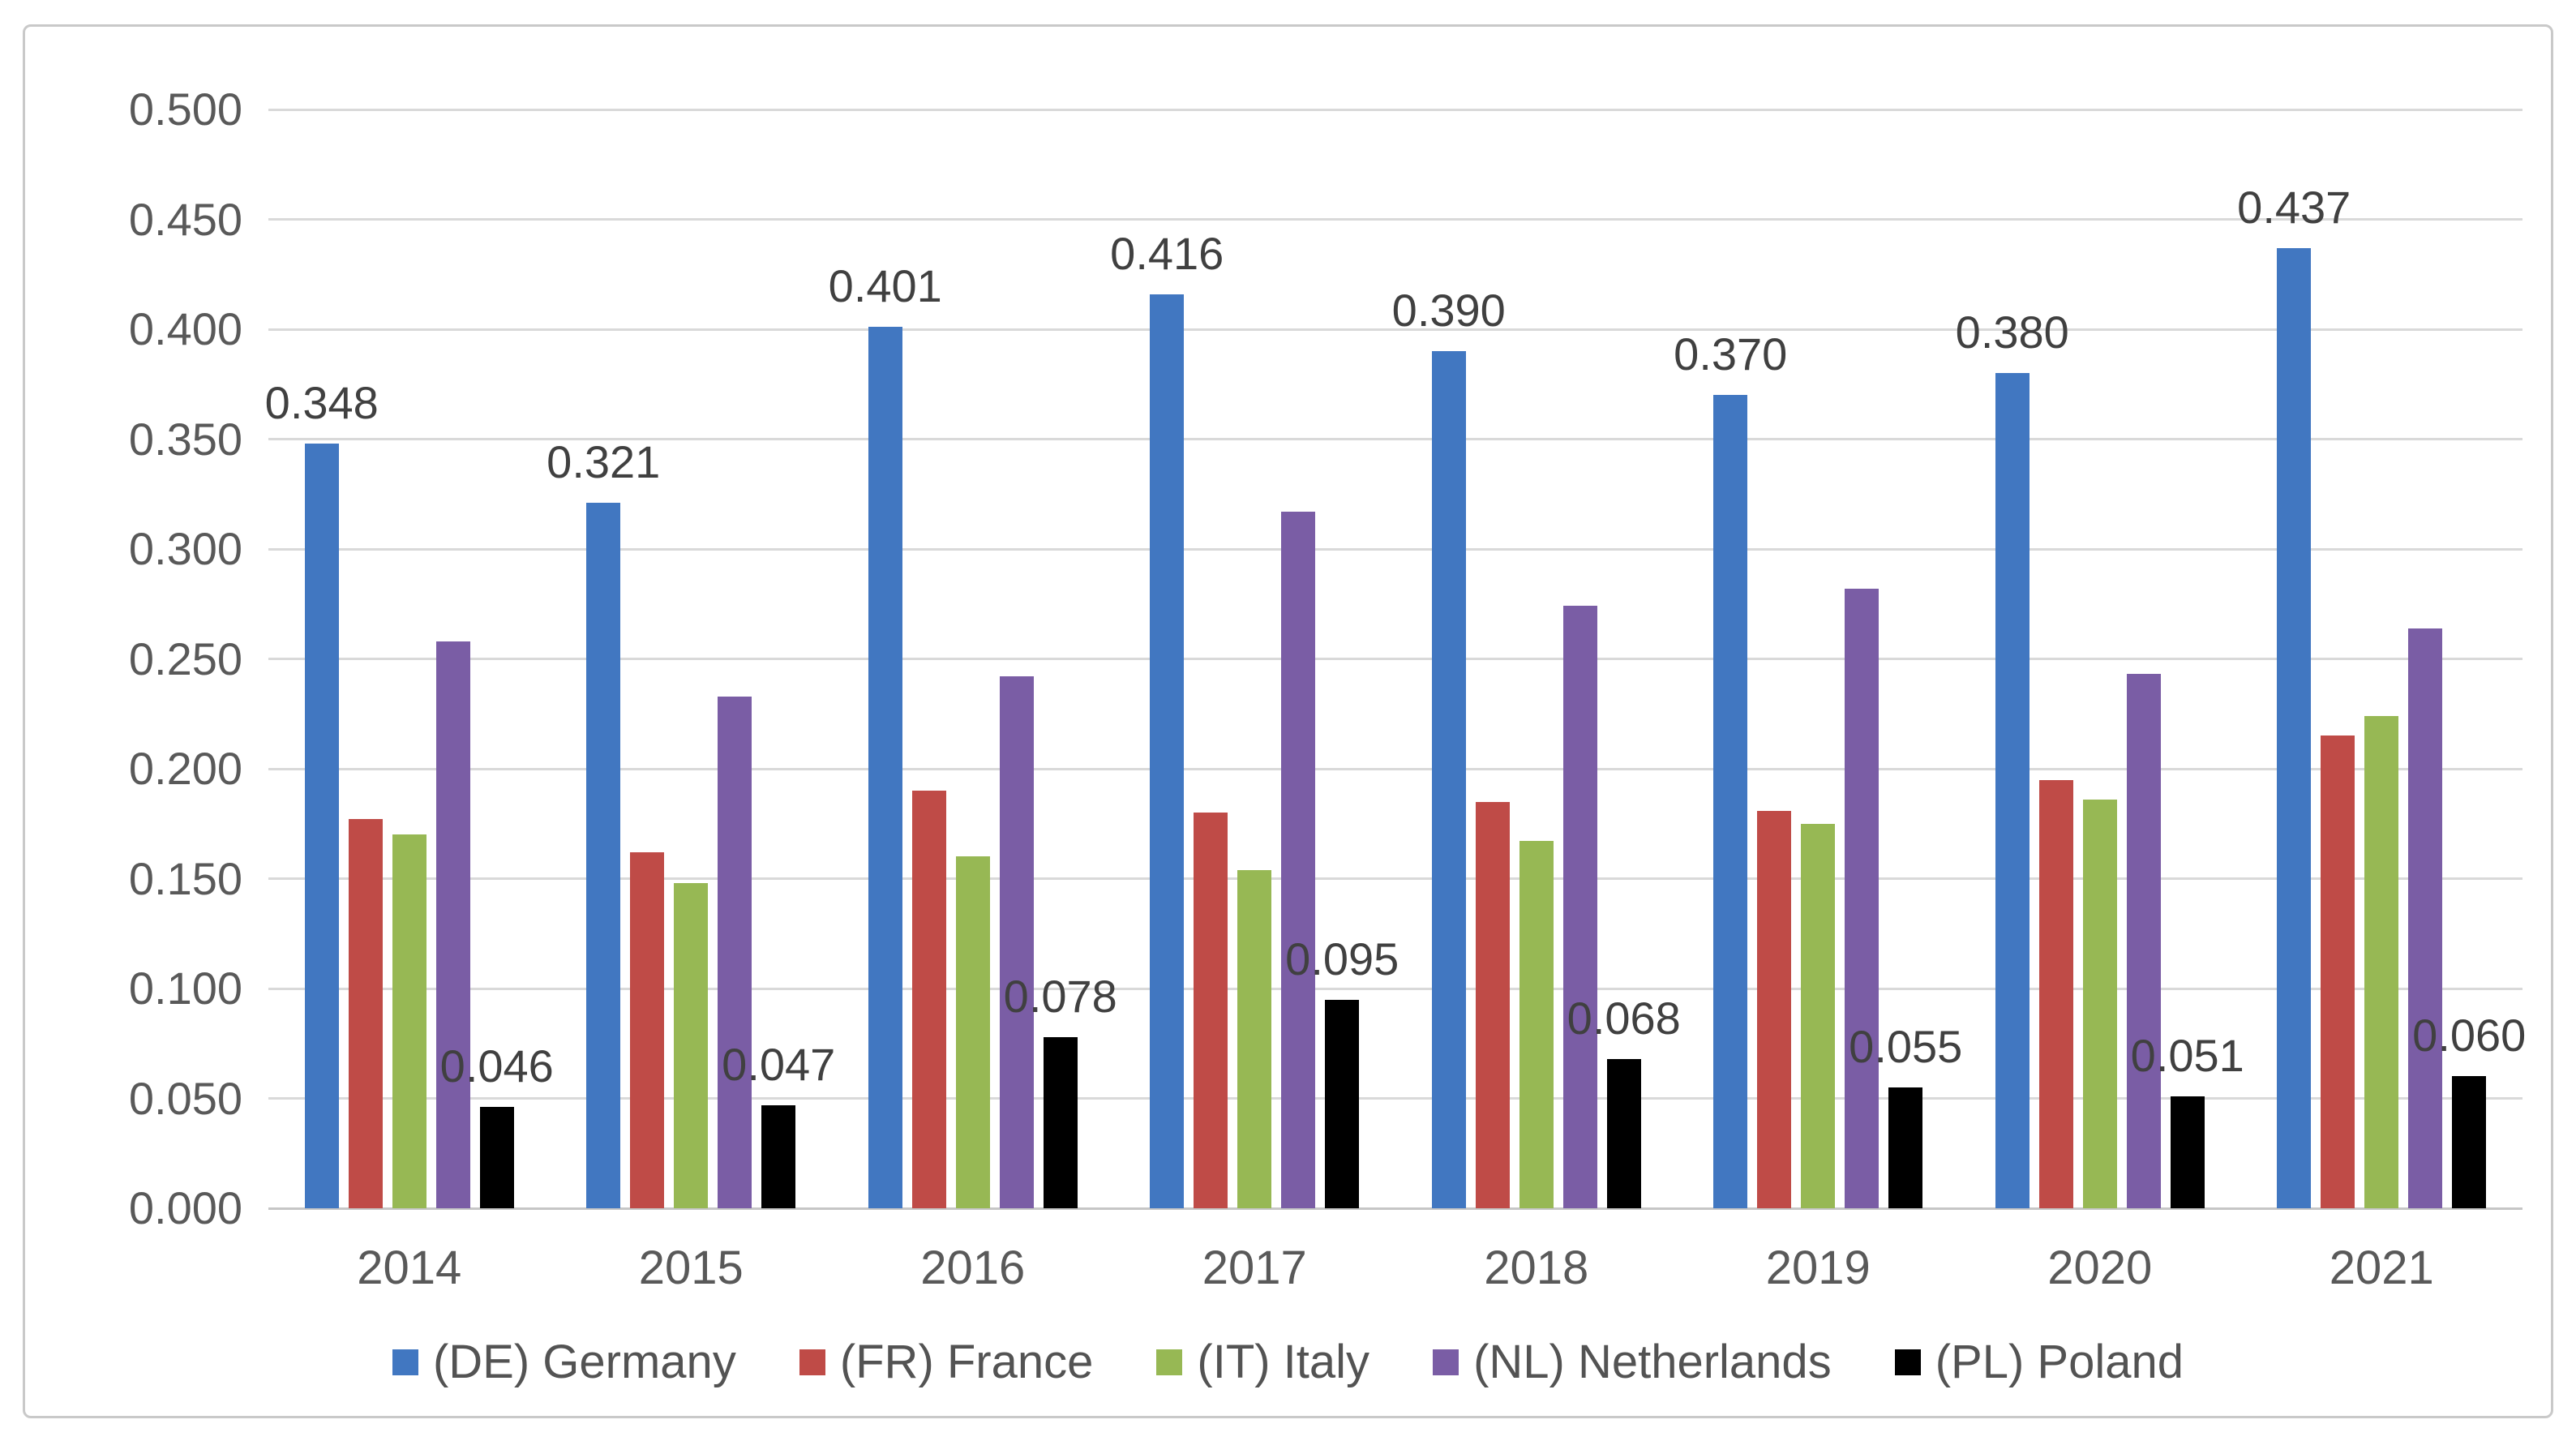 Image resolution: width=2576 pixels, height=1441 pixels. Describe the element at coordinates (691, 1045) in the screenshot. I see `bar-it-2015` at that location.